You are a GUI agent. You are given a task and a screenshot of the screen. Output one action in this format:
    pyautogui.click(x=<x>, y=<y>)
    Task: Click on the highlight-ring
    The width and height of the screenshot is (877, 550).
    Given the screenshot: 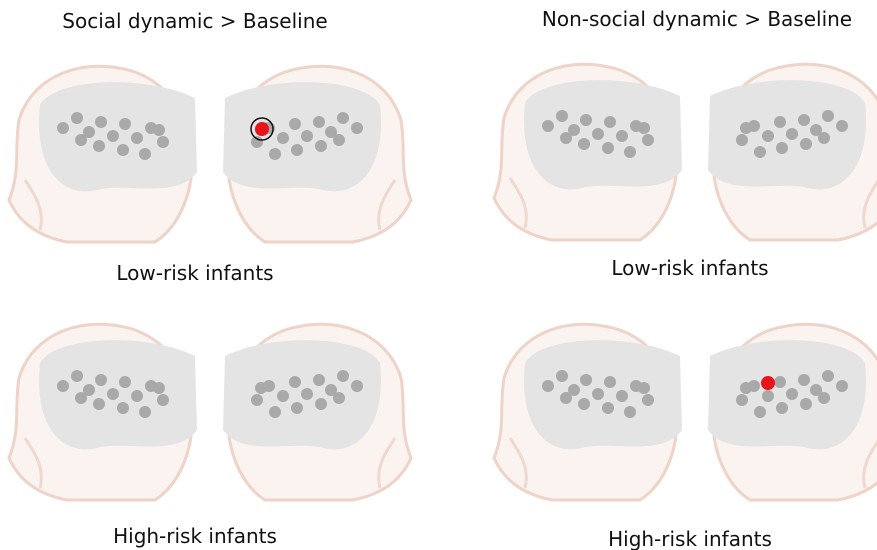 What is the action you would take?
    pyautogui.click(x=262, y=129)
    